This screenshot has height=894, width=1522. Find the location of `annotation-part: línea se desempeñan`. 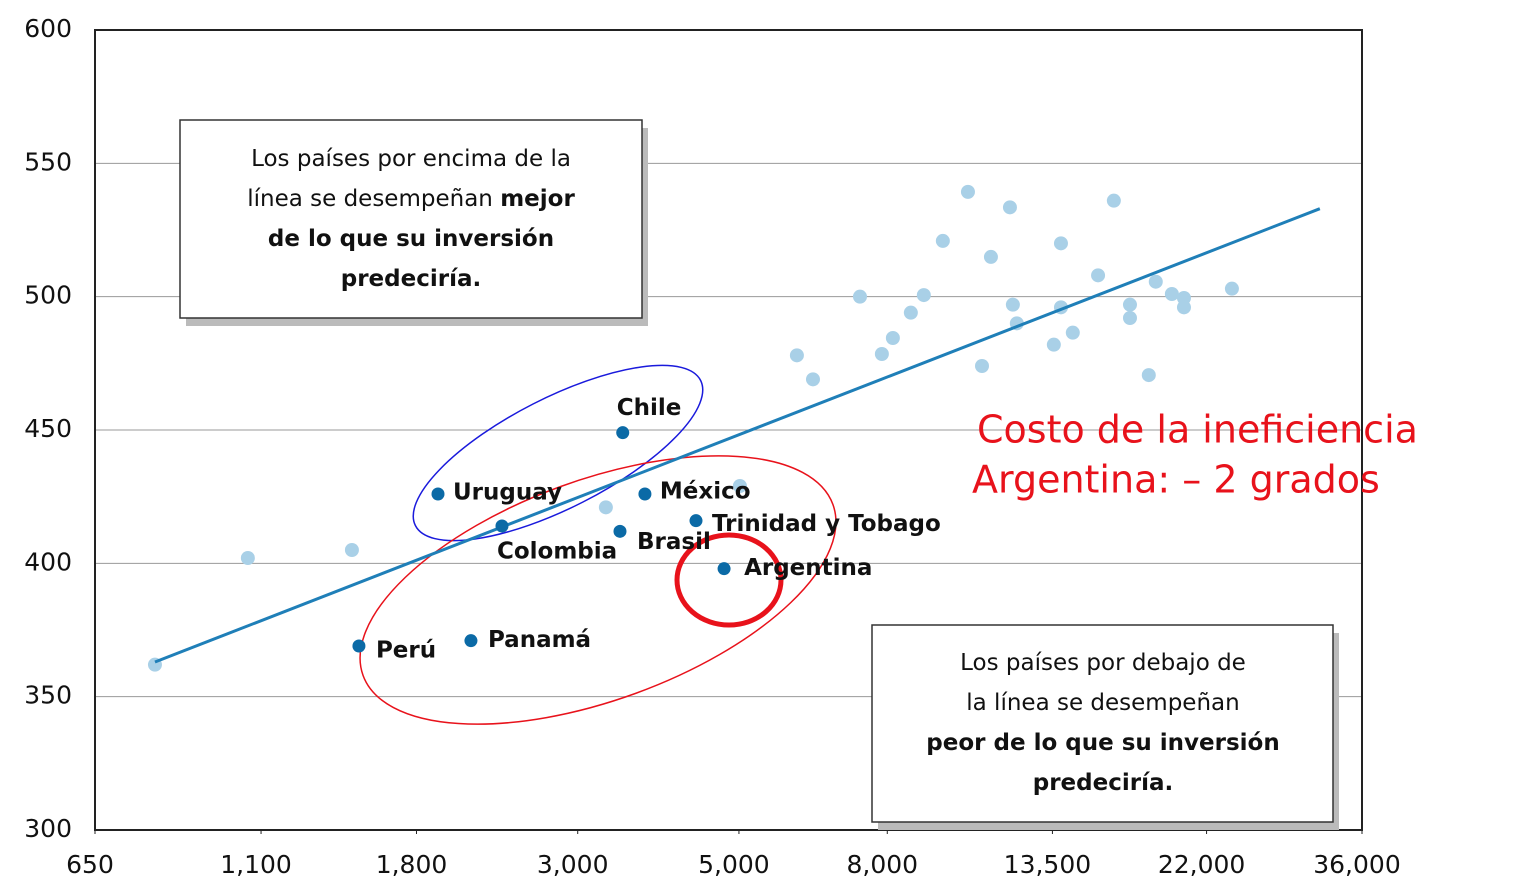

annotation-part: línea se desempeñan is located at coordinates (373, 199).